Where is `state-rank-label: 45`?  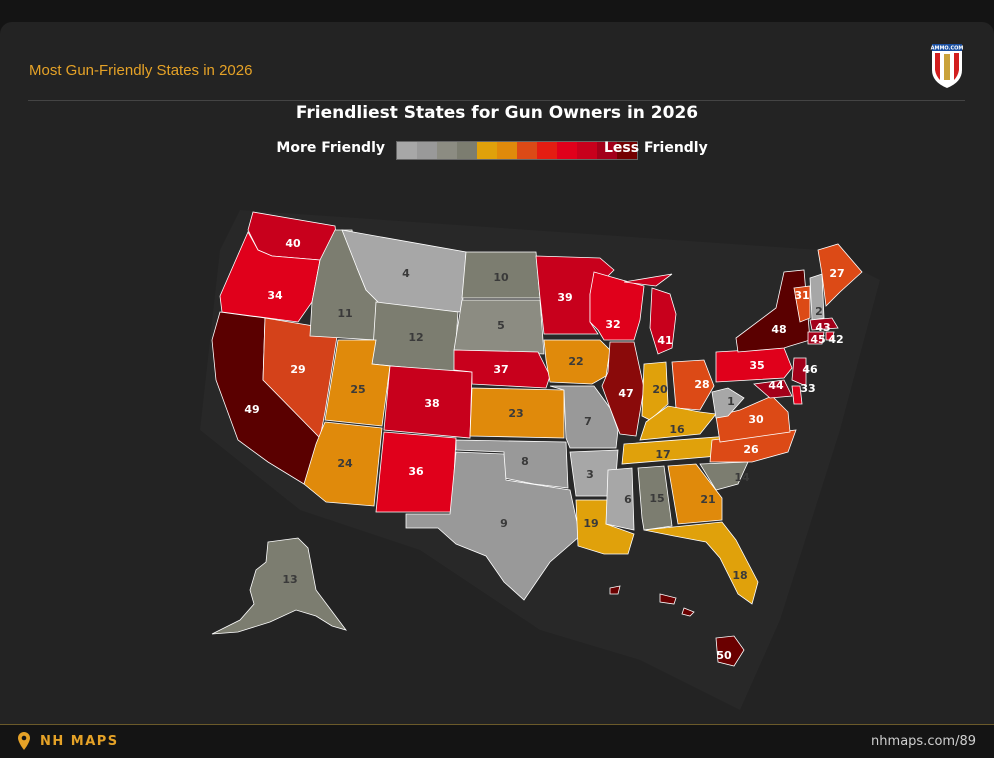
state-rank-label: 45 is located at coordinates (817, 339).